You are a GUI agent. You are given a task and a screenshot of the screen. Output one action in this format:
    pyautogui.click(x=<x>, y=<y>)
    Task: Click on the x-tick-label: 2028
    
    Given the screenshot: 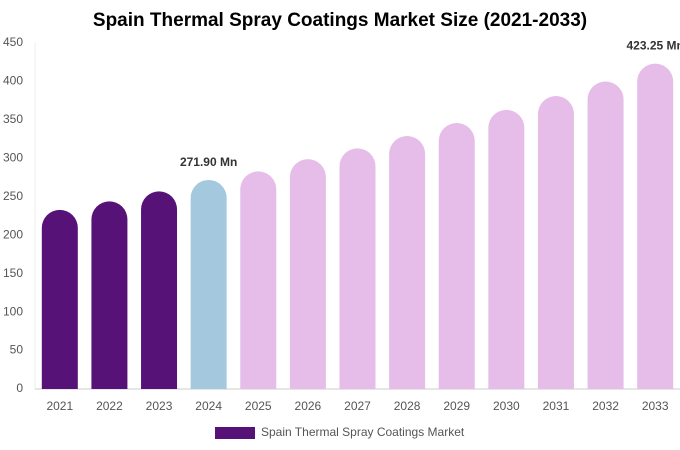 What is the action you would take?
    pyautogui.click(x=407, y=406)
    